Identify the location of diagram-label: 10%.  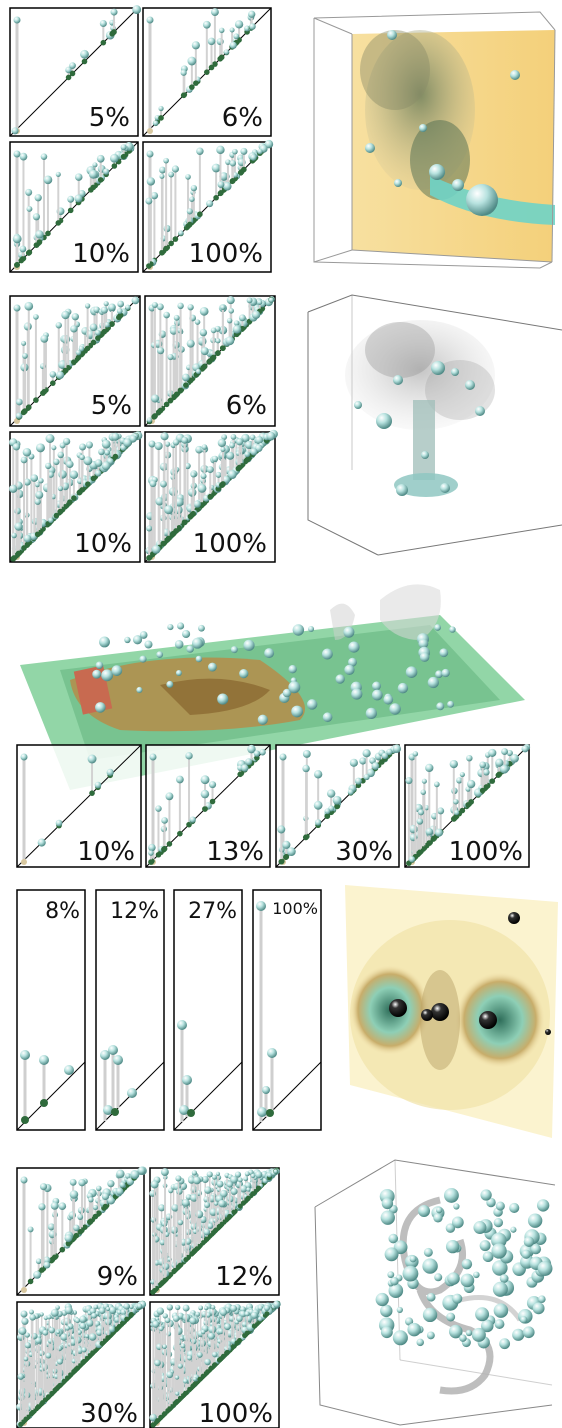
(103, 544).